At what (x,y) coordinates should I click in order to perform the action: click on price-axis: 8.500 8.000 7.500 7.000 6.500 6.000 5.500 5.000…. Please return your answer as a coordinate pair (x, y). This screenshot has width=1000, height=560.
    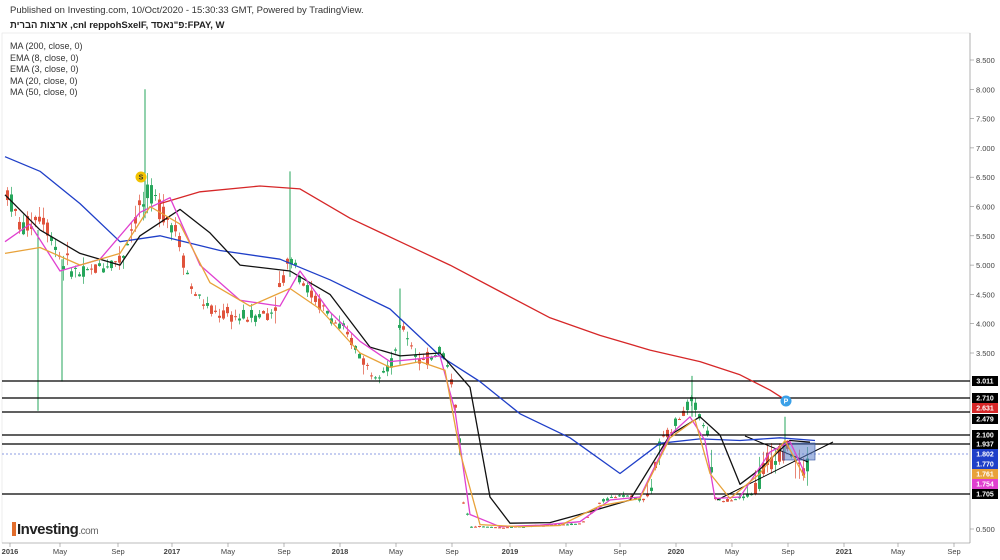
    Looking at the image, I should click on (982, 295).